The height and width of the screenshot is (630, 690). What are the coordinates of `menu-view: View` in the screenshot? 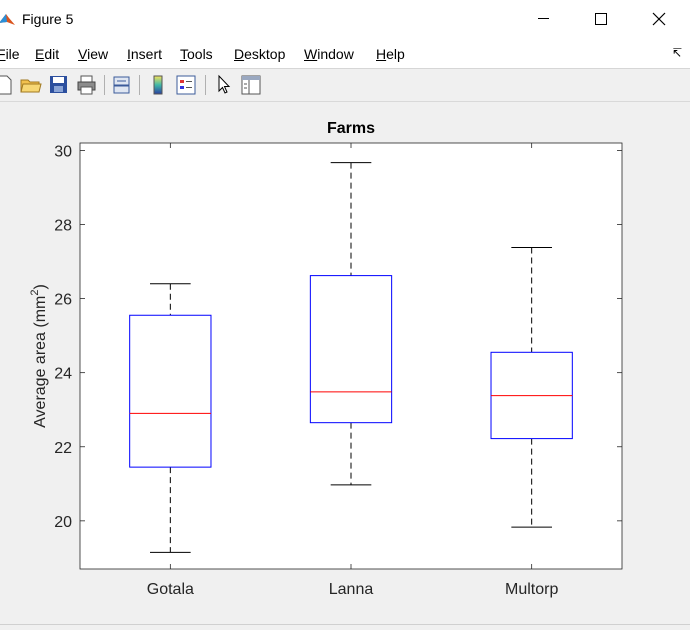 It's located at (93, 54).